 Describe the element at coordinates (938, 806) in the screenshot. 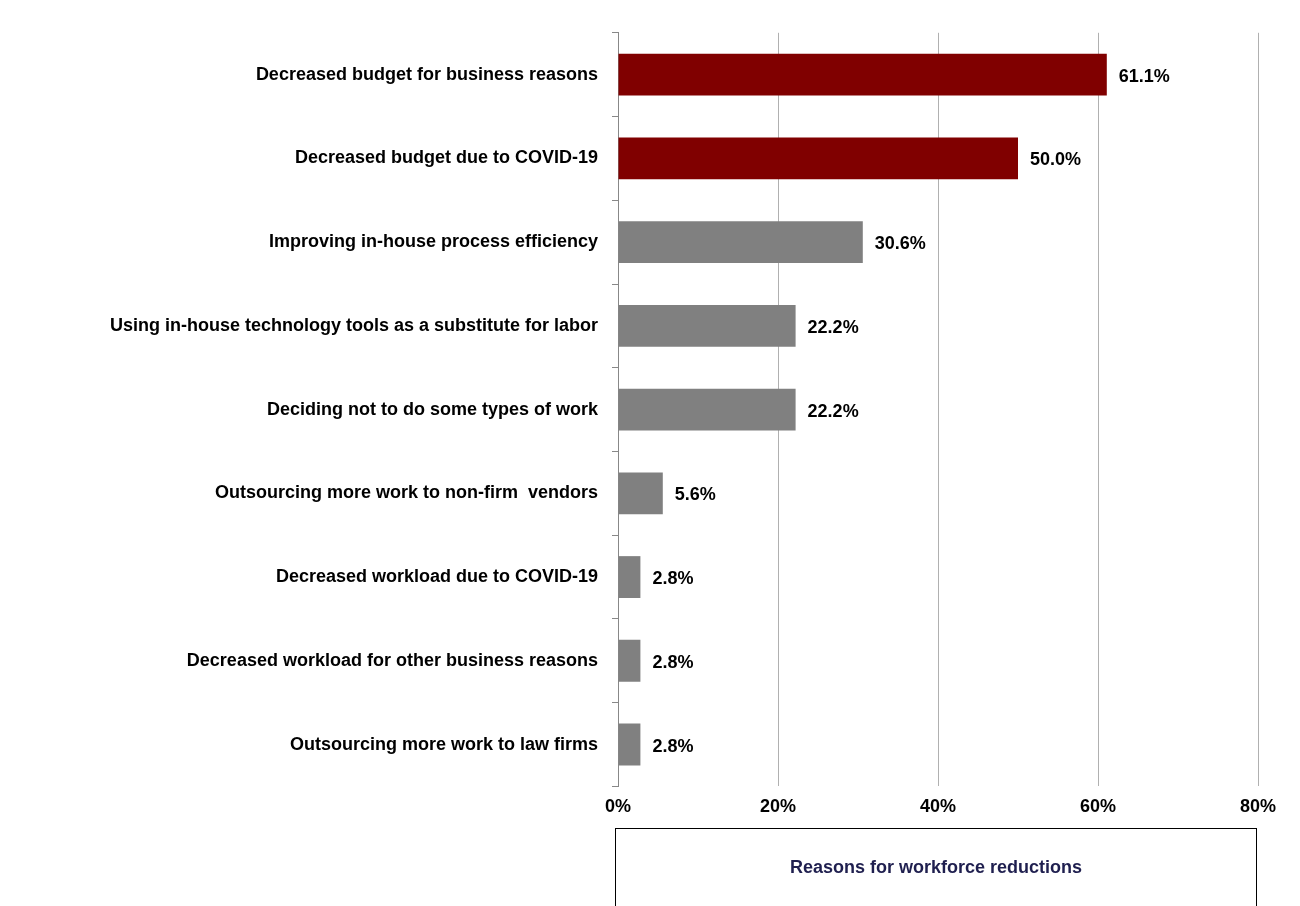

I see `x-tick-label: 40%` at that location.